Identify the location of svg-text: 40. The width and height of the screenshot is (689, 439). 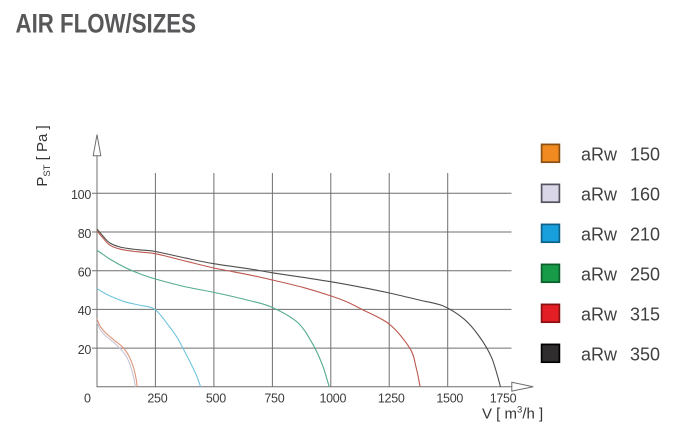
(85, 311).